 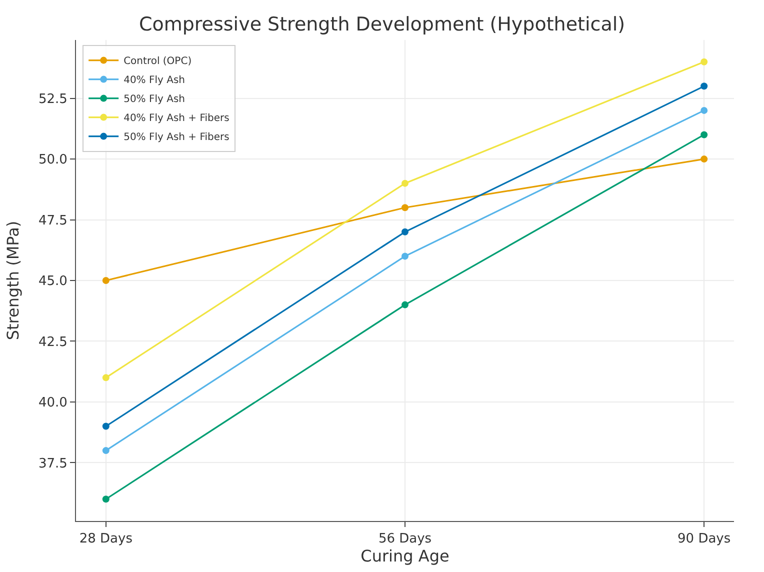 What do you see at coordinates (53, 464) in the screenshot?
I see `y-tick-label: 37.5` at bounding box center [53, 464].